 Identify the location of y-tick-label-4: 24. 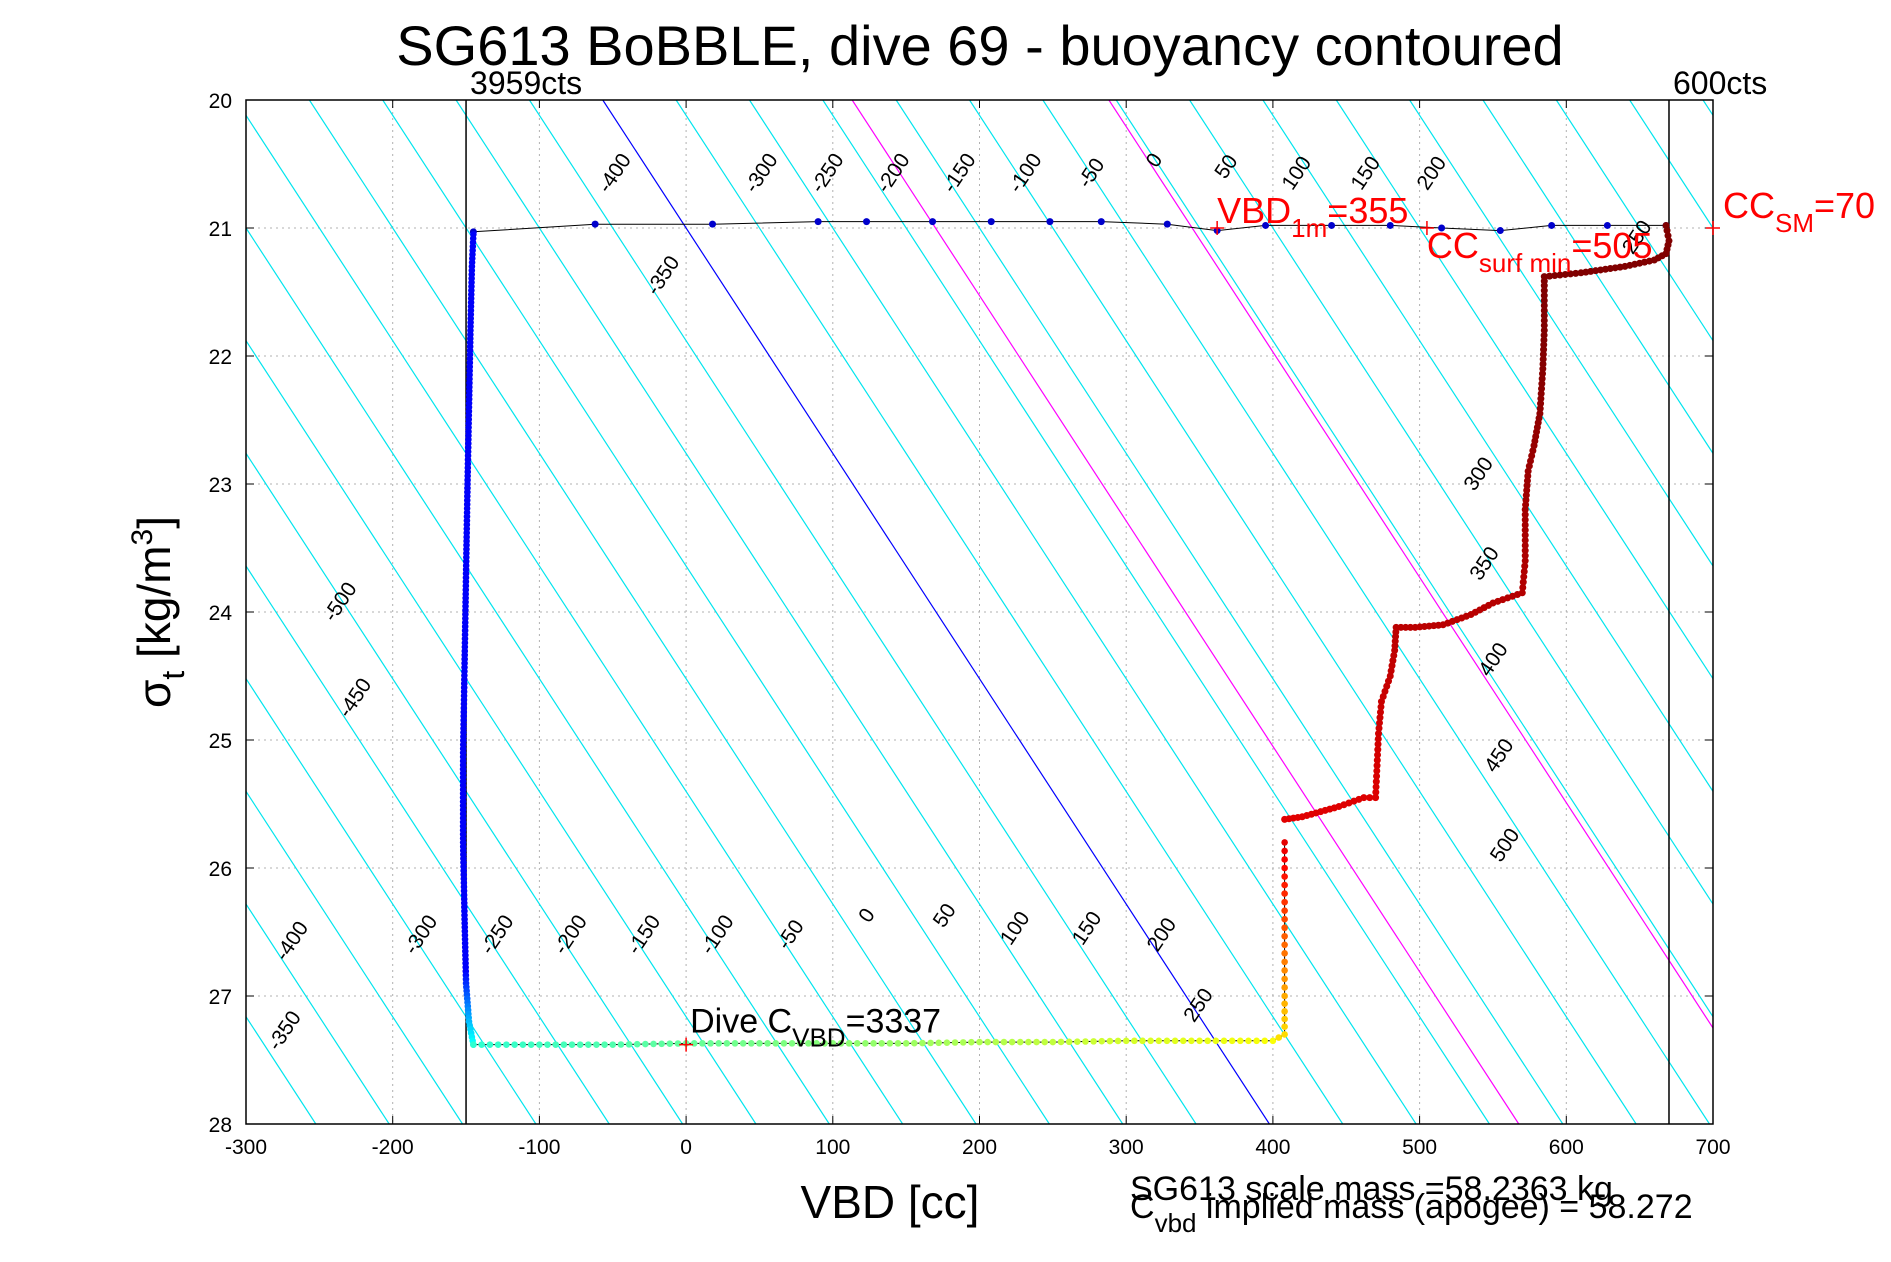
(221, 613).